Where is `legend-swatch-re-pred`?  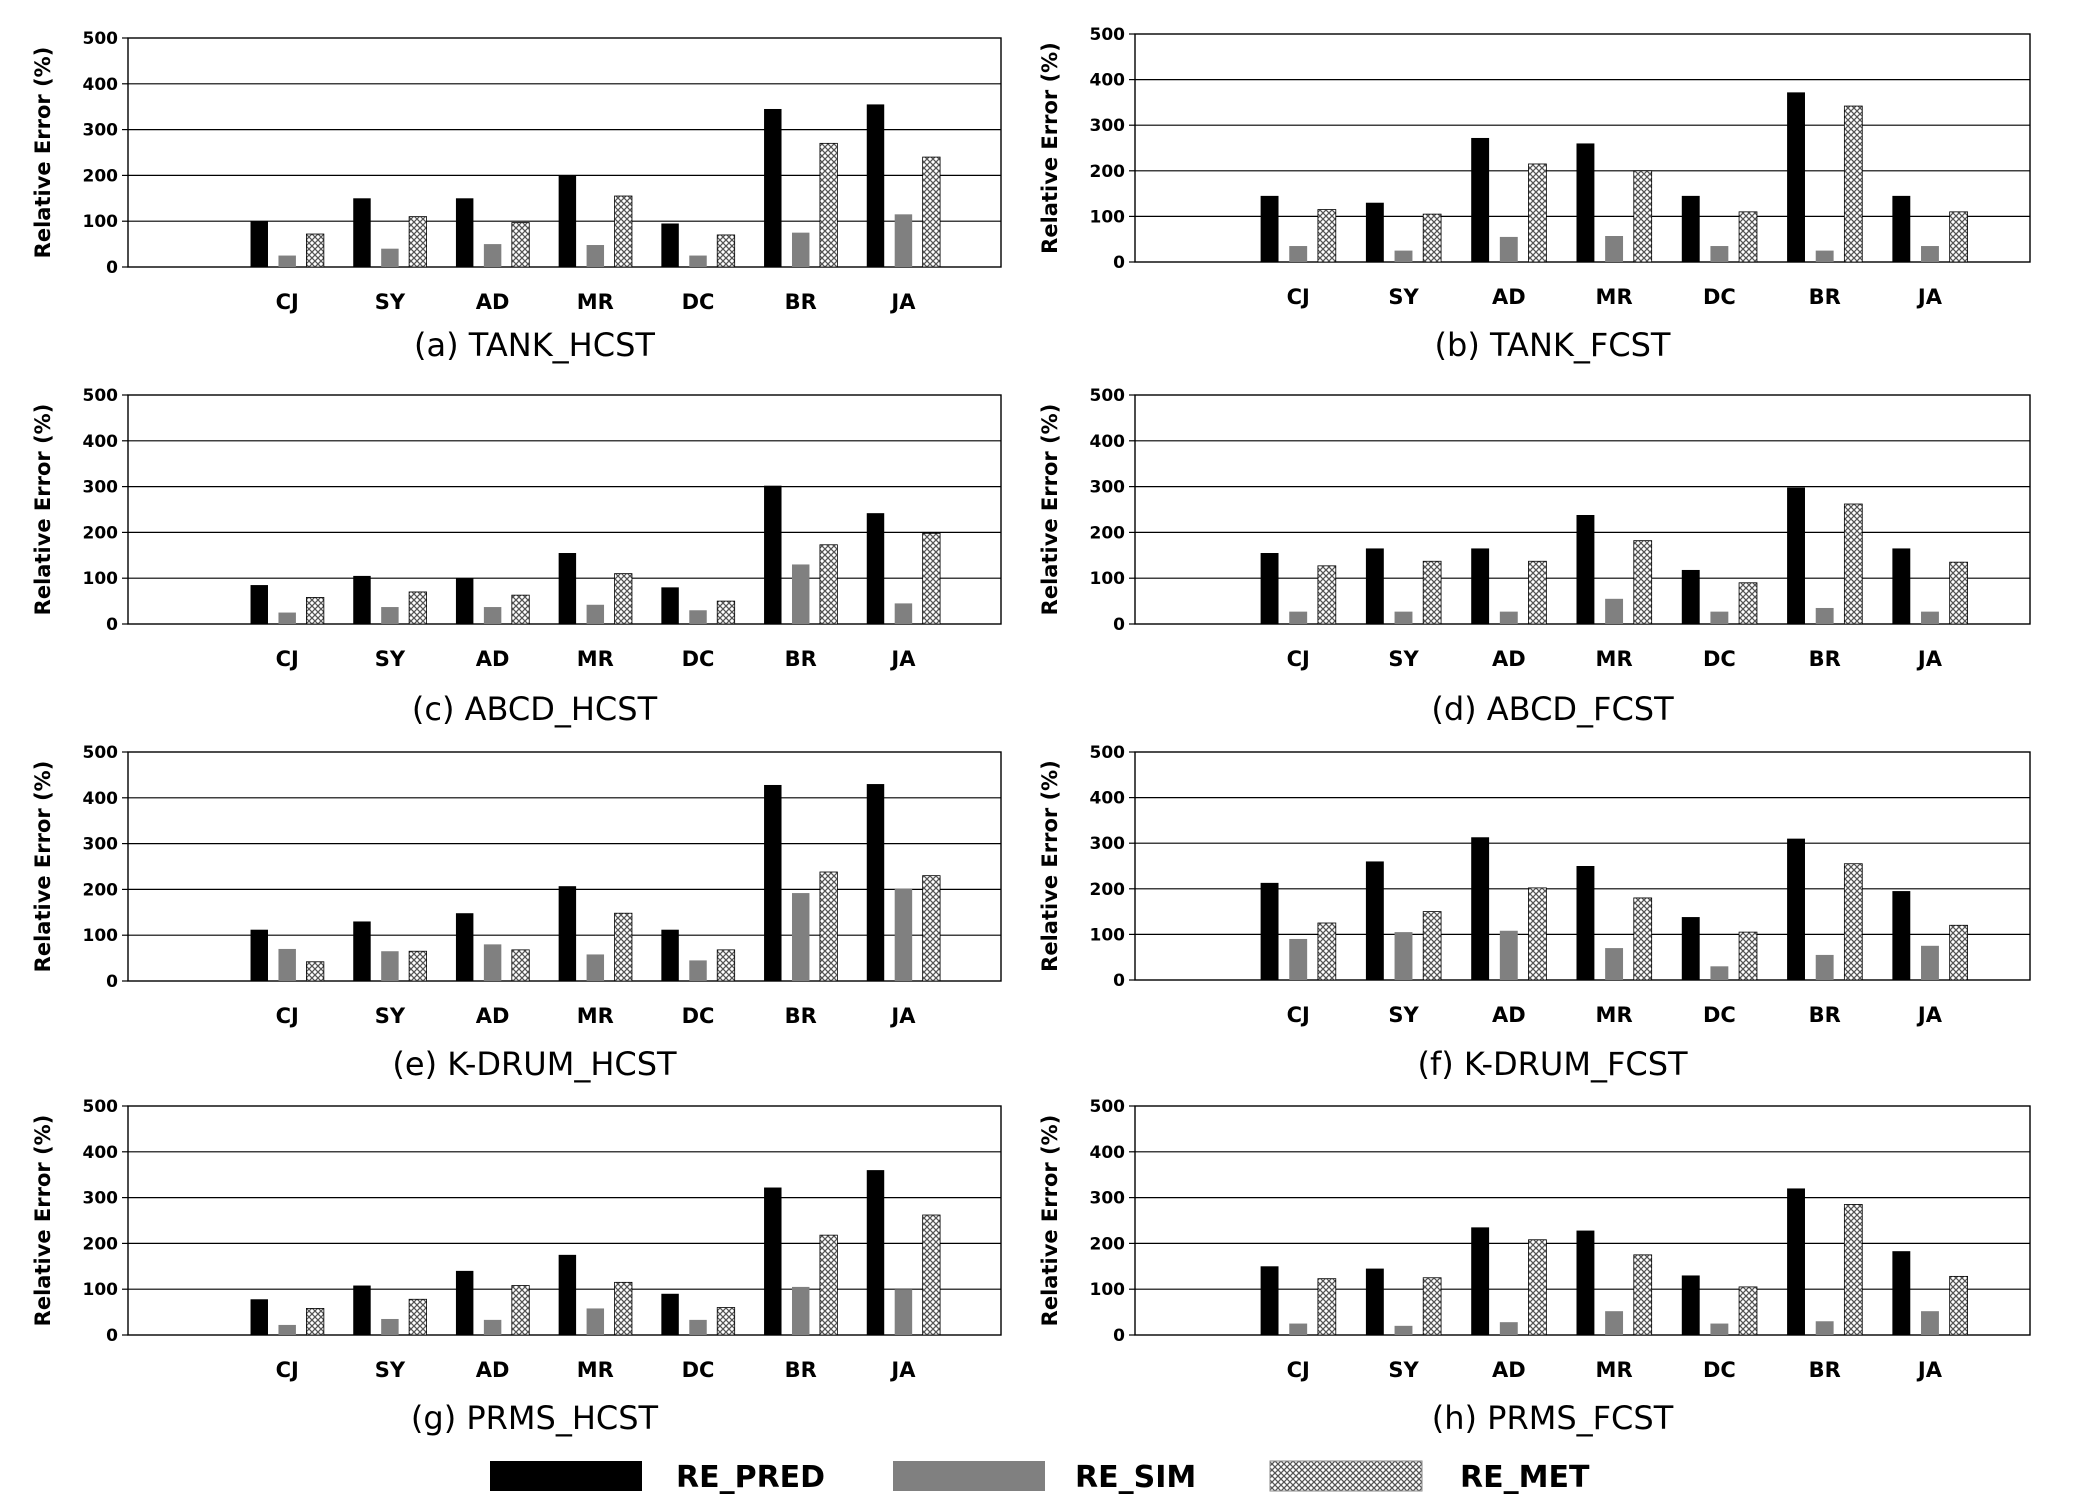
legend-swatch-re-pred is located at coordinates (566, 1476).